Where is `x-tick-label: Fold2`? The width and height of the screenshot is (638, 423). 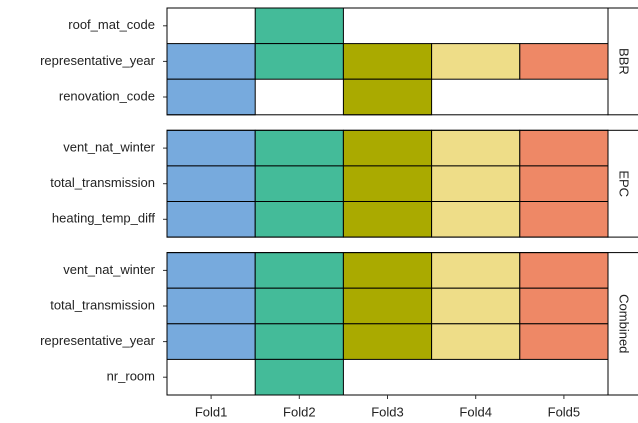 x-tick-label: Fold2 is located at coordinates (299, 411).